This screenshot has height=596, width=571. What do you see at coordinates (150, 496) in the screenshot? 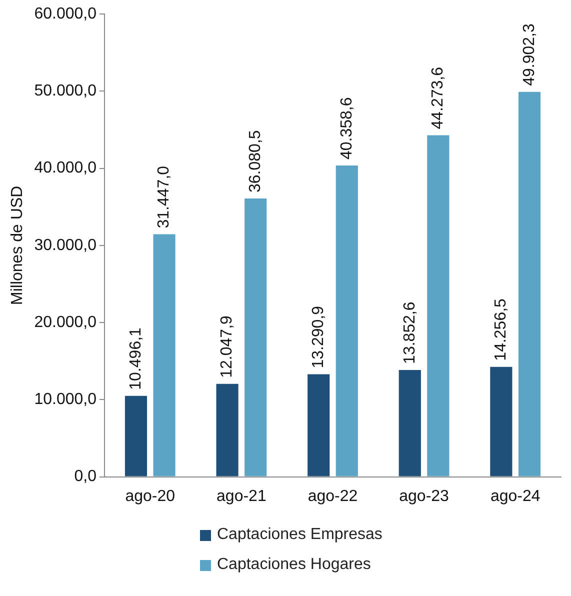
I see `x-tick-label: ago-20` at bounding box center [150, 496].